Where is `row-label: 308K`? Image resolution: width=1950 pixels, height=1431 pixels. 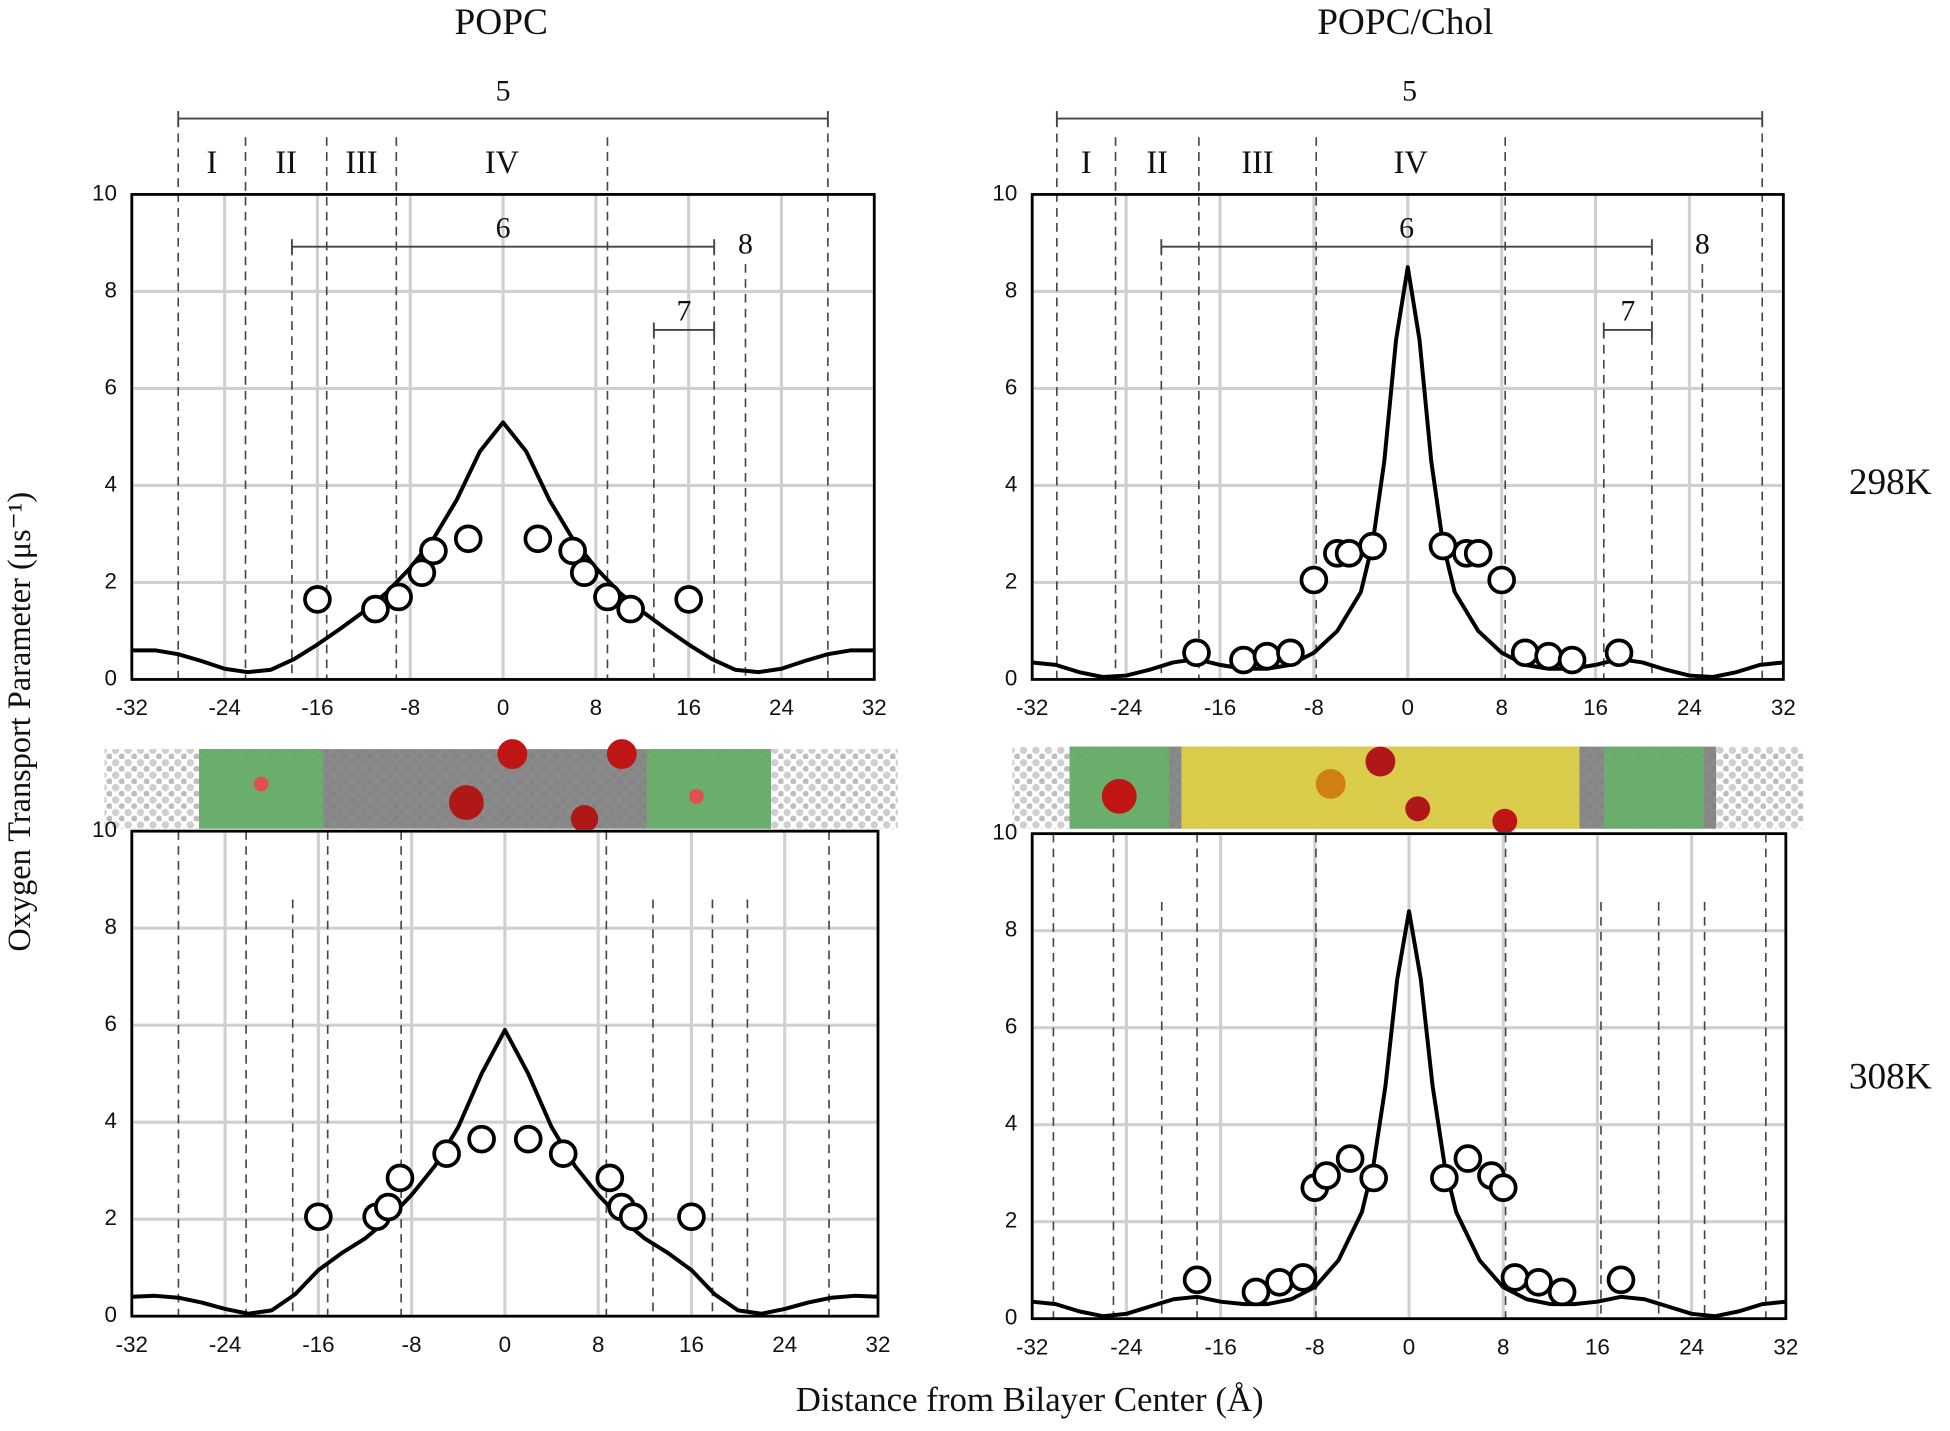
row-label: 308K is located at coordinates (1890, 1076).